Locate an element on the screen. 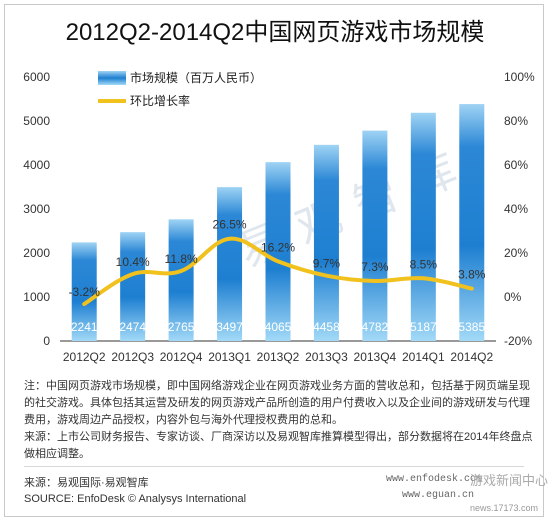 This screenshot has width=550, height=523. x-tick-label: 2012Q3 is located at coordinates (132, 357).